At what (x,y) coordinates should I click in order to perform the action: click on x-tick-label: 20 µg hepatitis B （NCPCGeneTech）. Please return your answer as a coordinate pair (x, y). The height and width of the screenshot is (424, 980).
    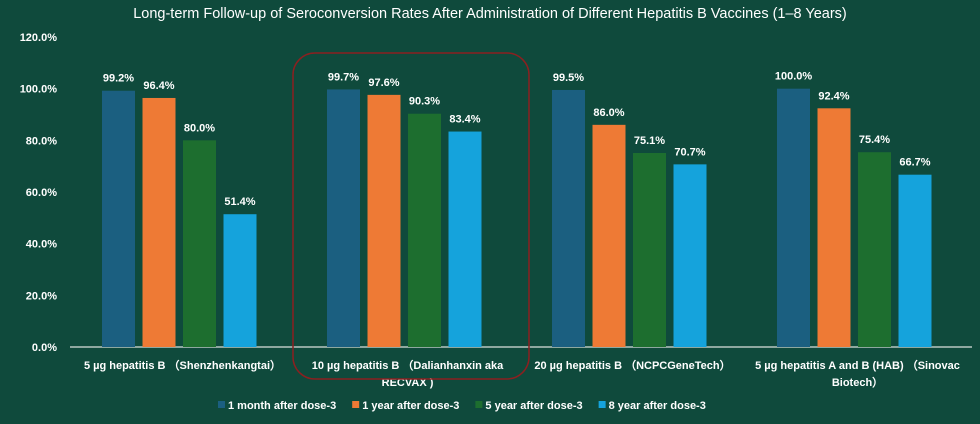
    Looking at the image, I should click on (632, 365).